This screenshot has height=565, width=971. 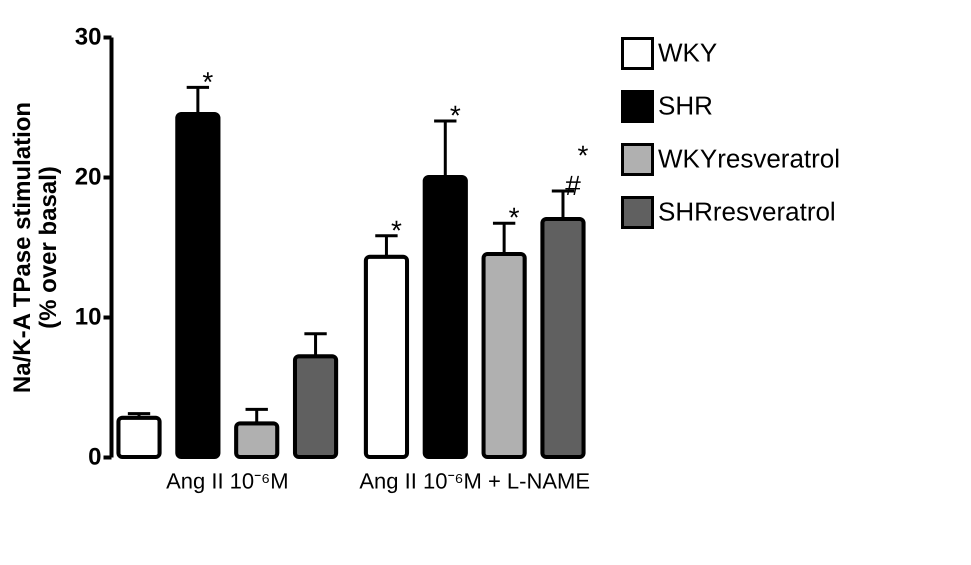 What do you see at coordinates (573, 185) in the screenshot?
I see `annotation: #` at bounding box center [573, 185].